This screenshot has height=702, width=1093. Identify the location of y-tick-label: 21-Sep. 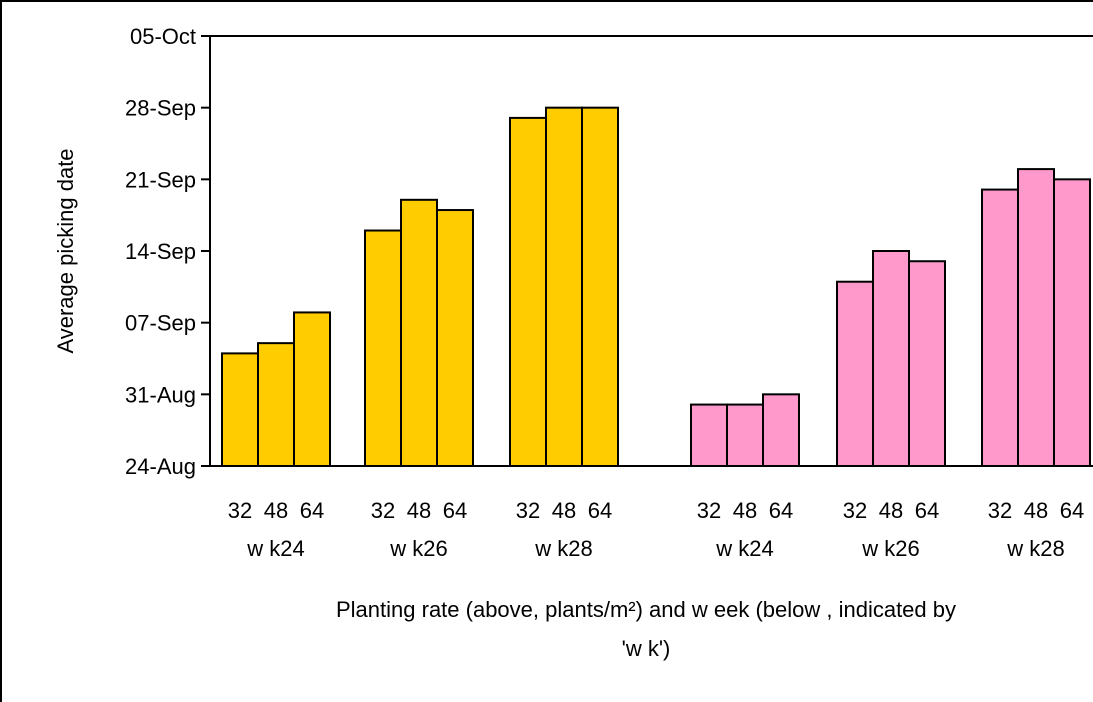
(160, 179).